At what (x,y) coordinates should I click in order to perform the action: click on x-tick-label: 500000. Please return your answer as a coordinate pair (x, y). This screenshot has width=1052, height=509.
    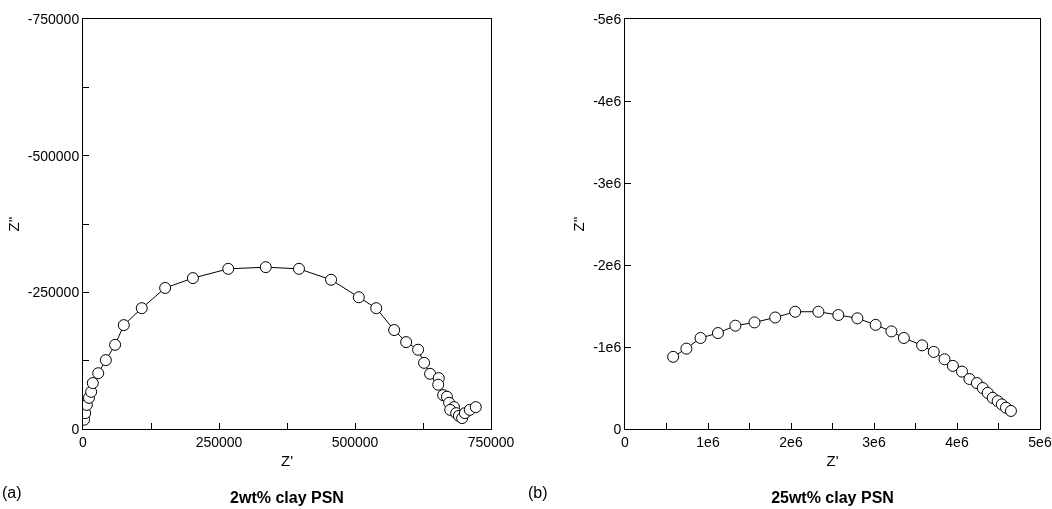
    Looking at the image, I should click on (355, 441).